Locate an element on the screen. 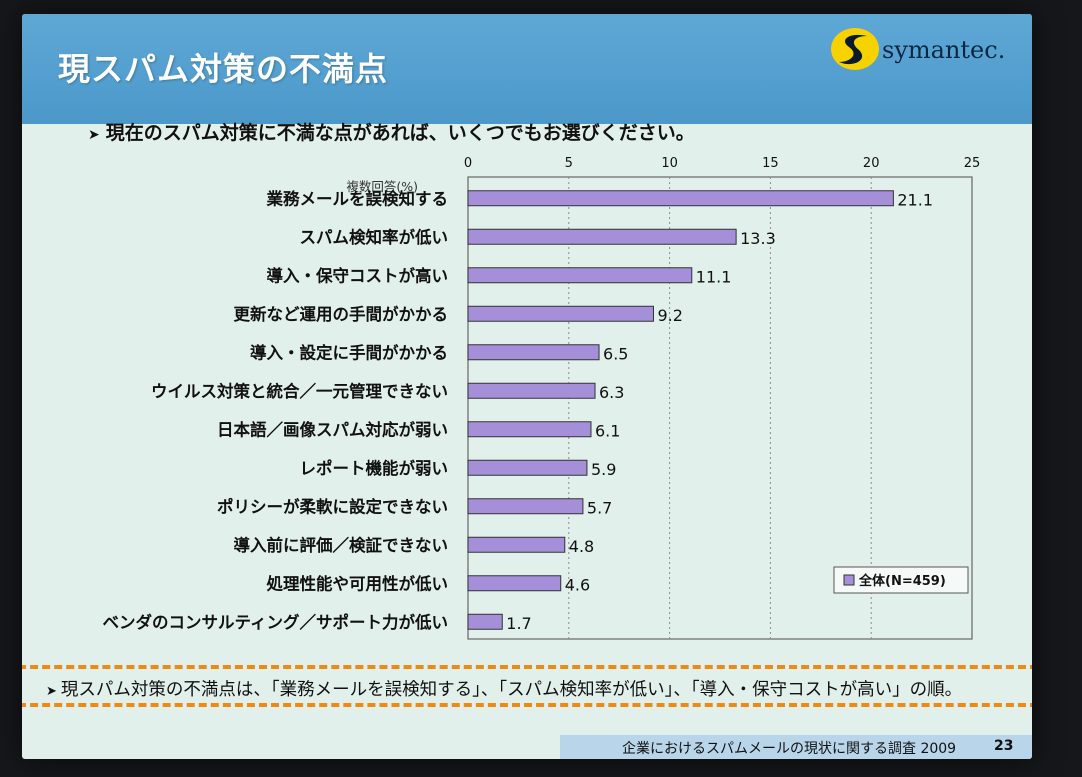 Image resolution: width=1082 pixels, height=777 pixels. symantec-logo-icon is located at coordinates (855, 49).